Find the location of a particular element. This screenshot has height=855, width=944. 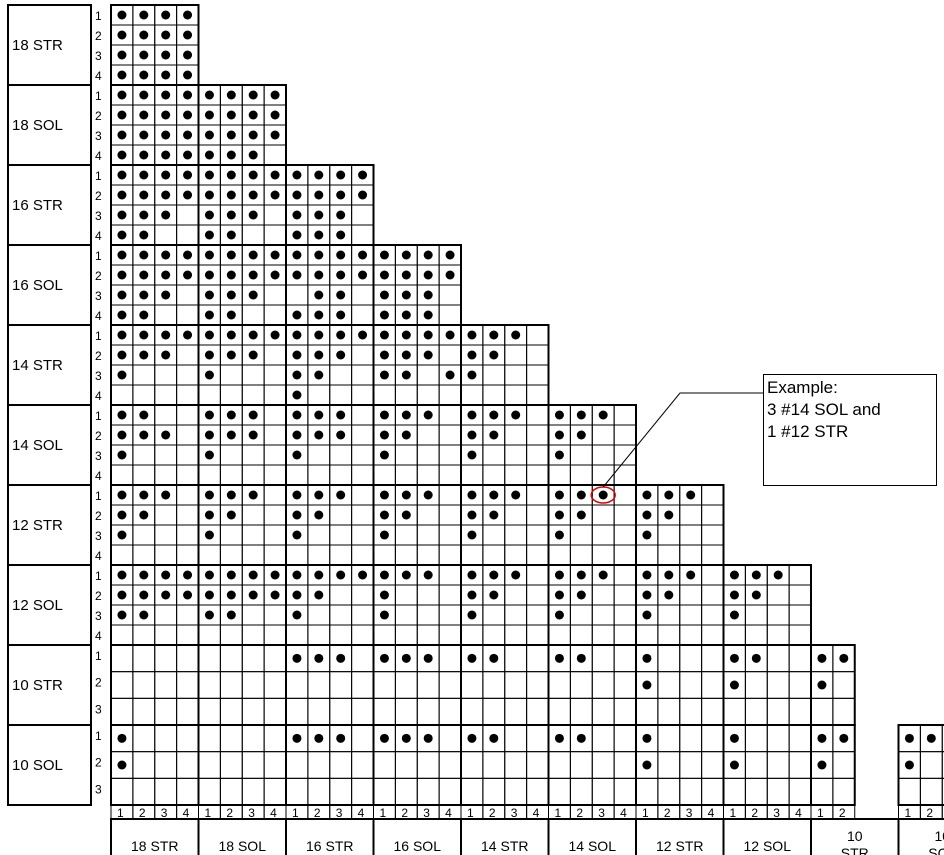

col-label: 12 SOL is located at coordinates (768, 846).